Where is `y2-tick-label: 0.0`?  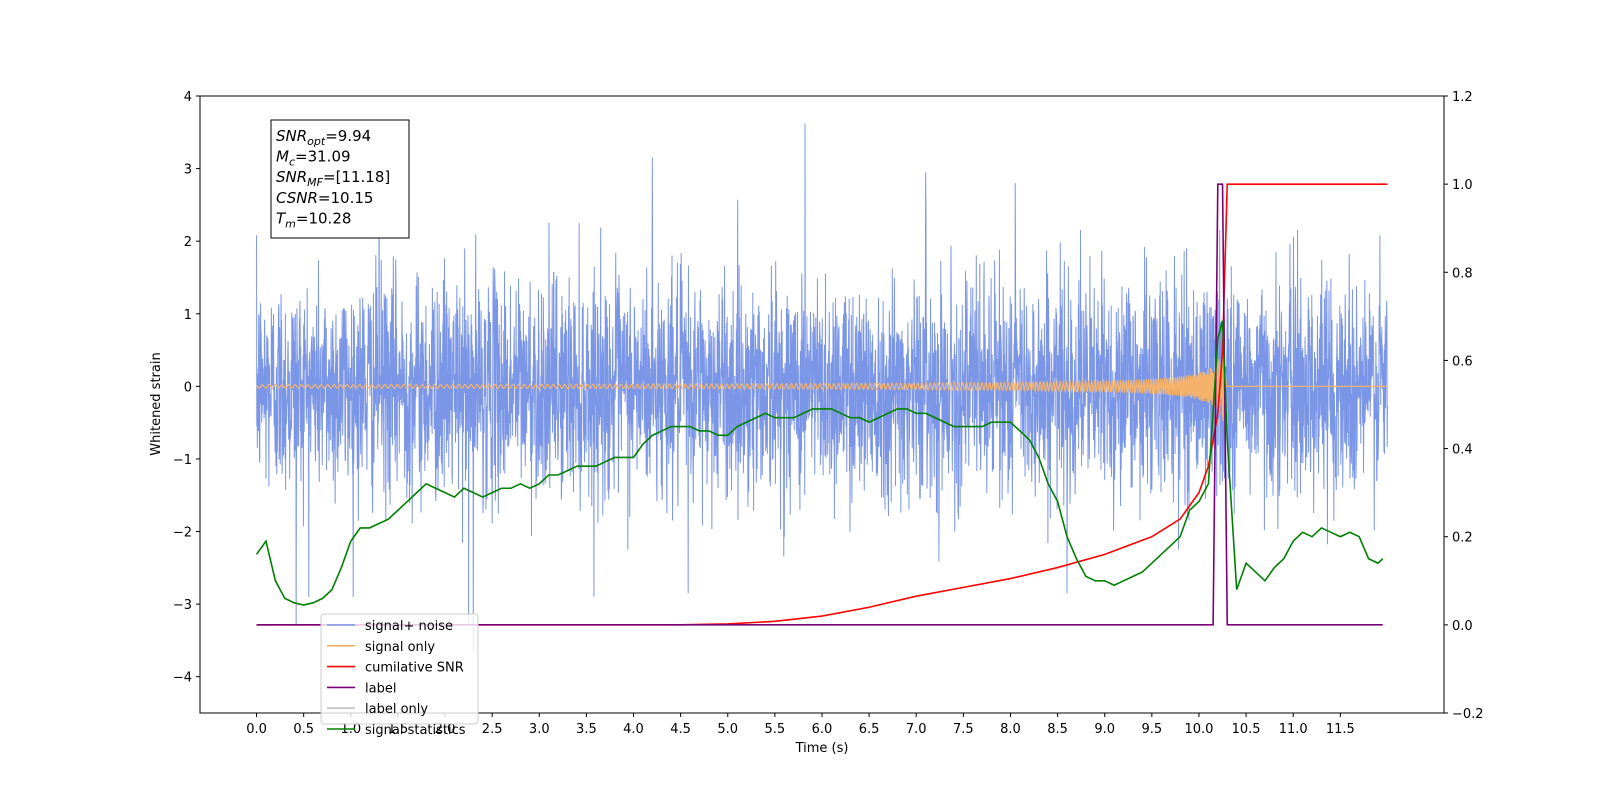
y2-tick-label: 0.0 is located at coordinates (1462, 626).